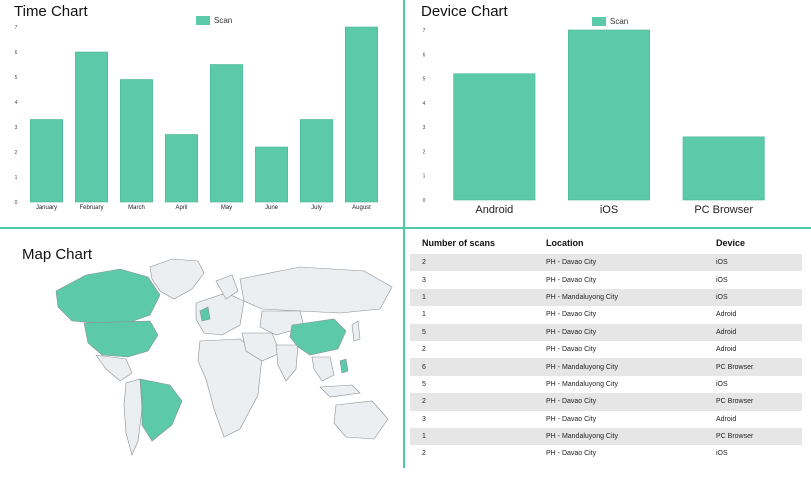 This screenshot has width=811, height=478. What do you see at coordinates (424, 280) in the screenshot?
I see `cell-scans: 3` at bounding box center [424, 280].